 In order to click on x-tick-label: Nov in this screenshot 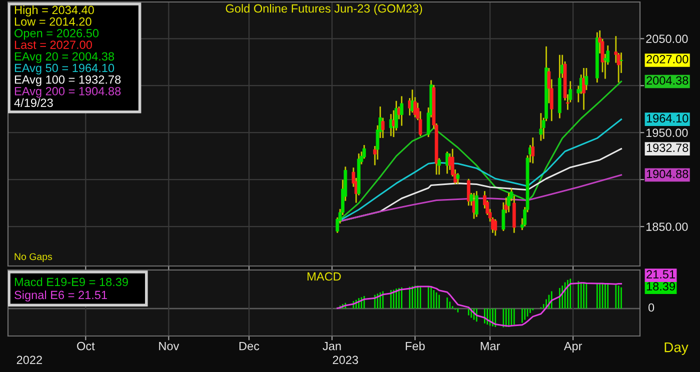, I will do `click(169, 346)`.